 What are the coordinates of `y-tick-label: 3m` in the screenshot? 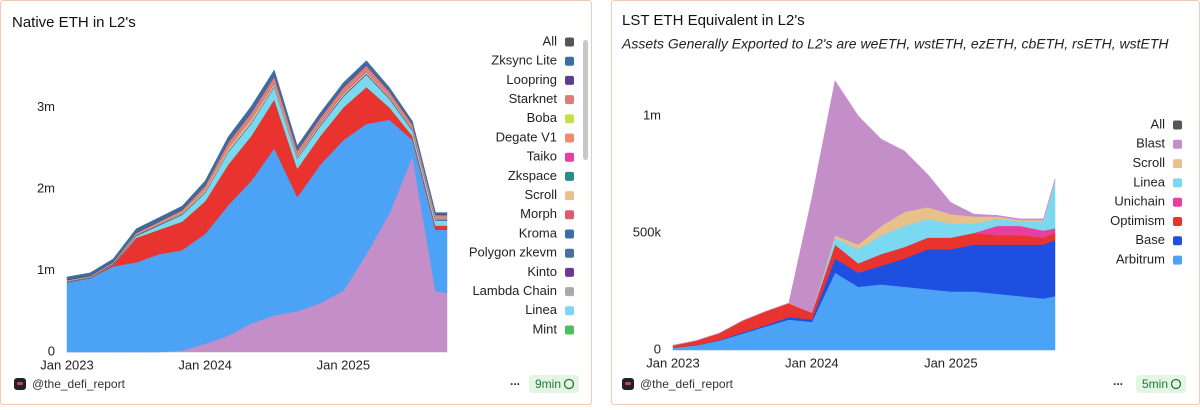 It's located at (46, 106).